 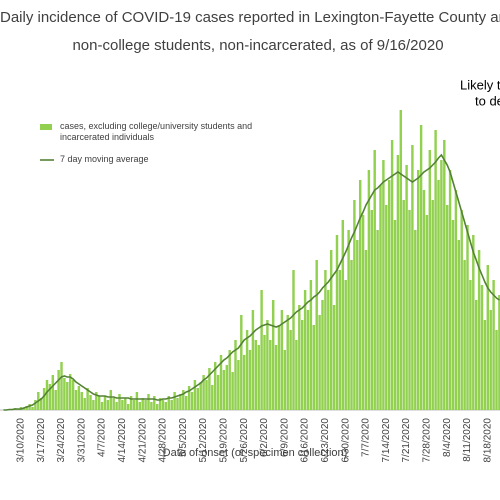 I want to click on annotation: Likely to, so click(x=480, y=84).